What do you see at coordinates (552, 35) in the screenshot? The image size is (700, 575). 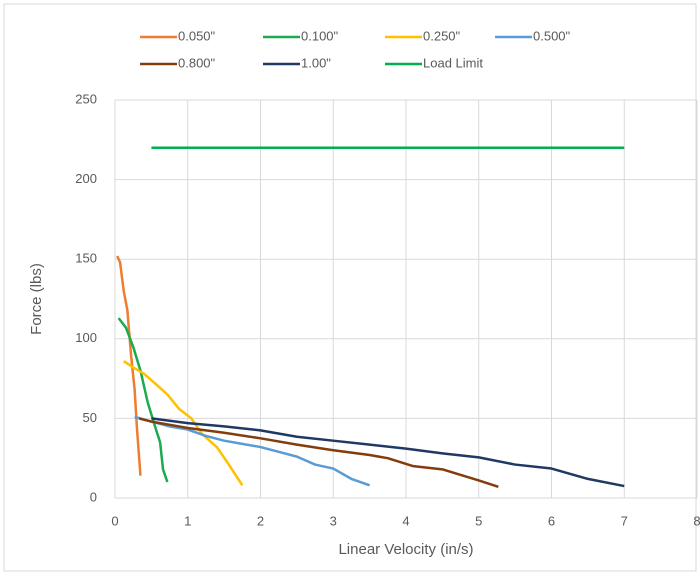 I see `legend-label: 0.500"` at bounding box center [552, 35].